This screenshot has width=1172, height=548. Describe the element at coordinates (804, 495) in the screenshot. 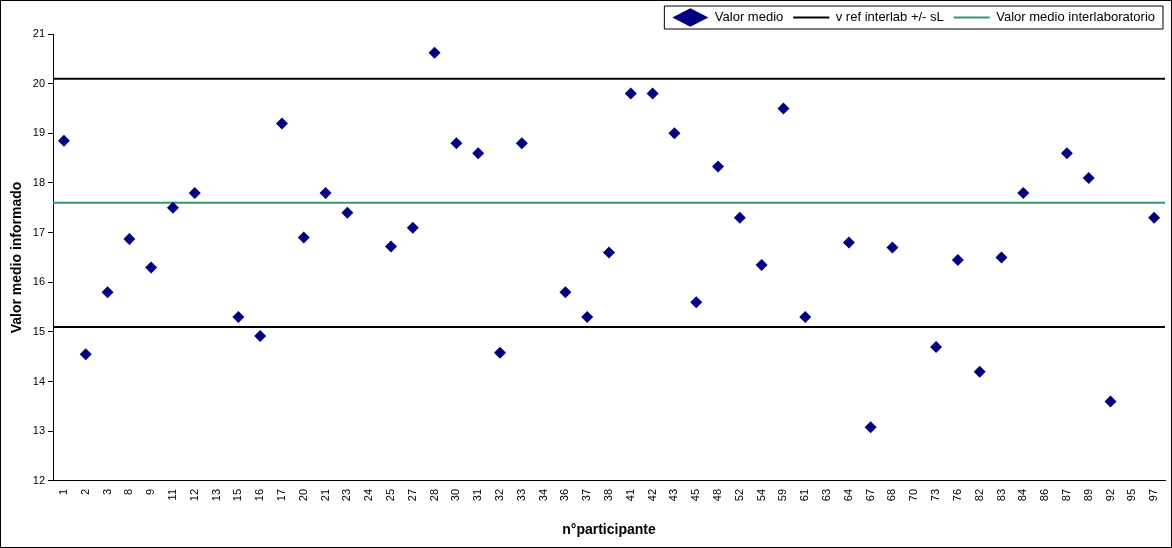

I see `x-tick-label: 61` at that location.